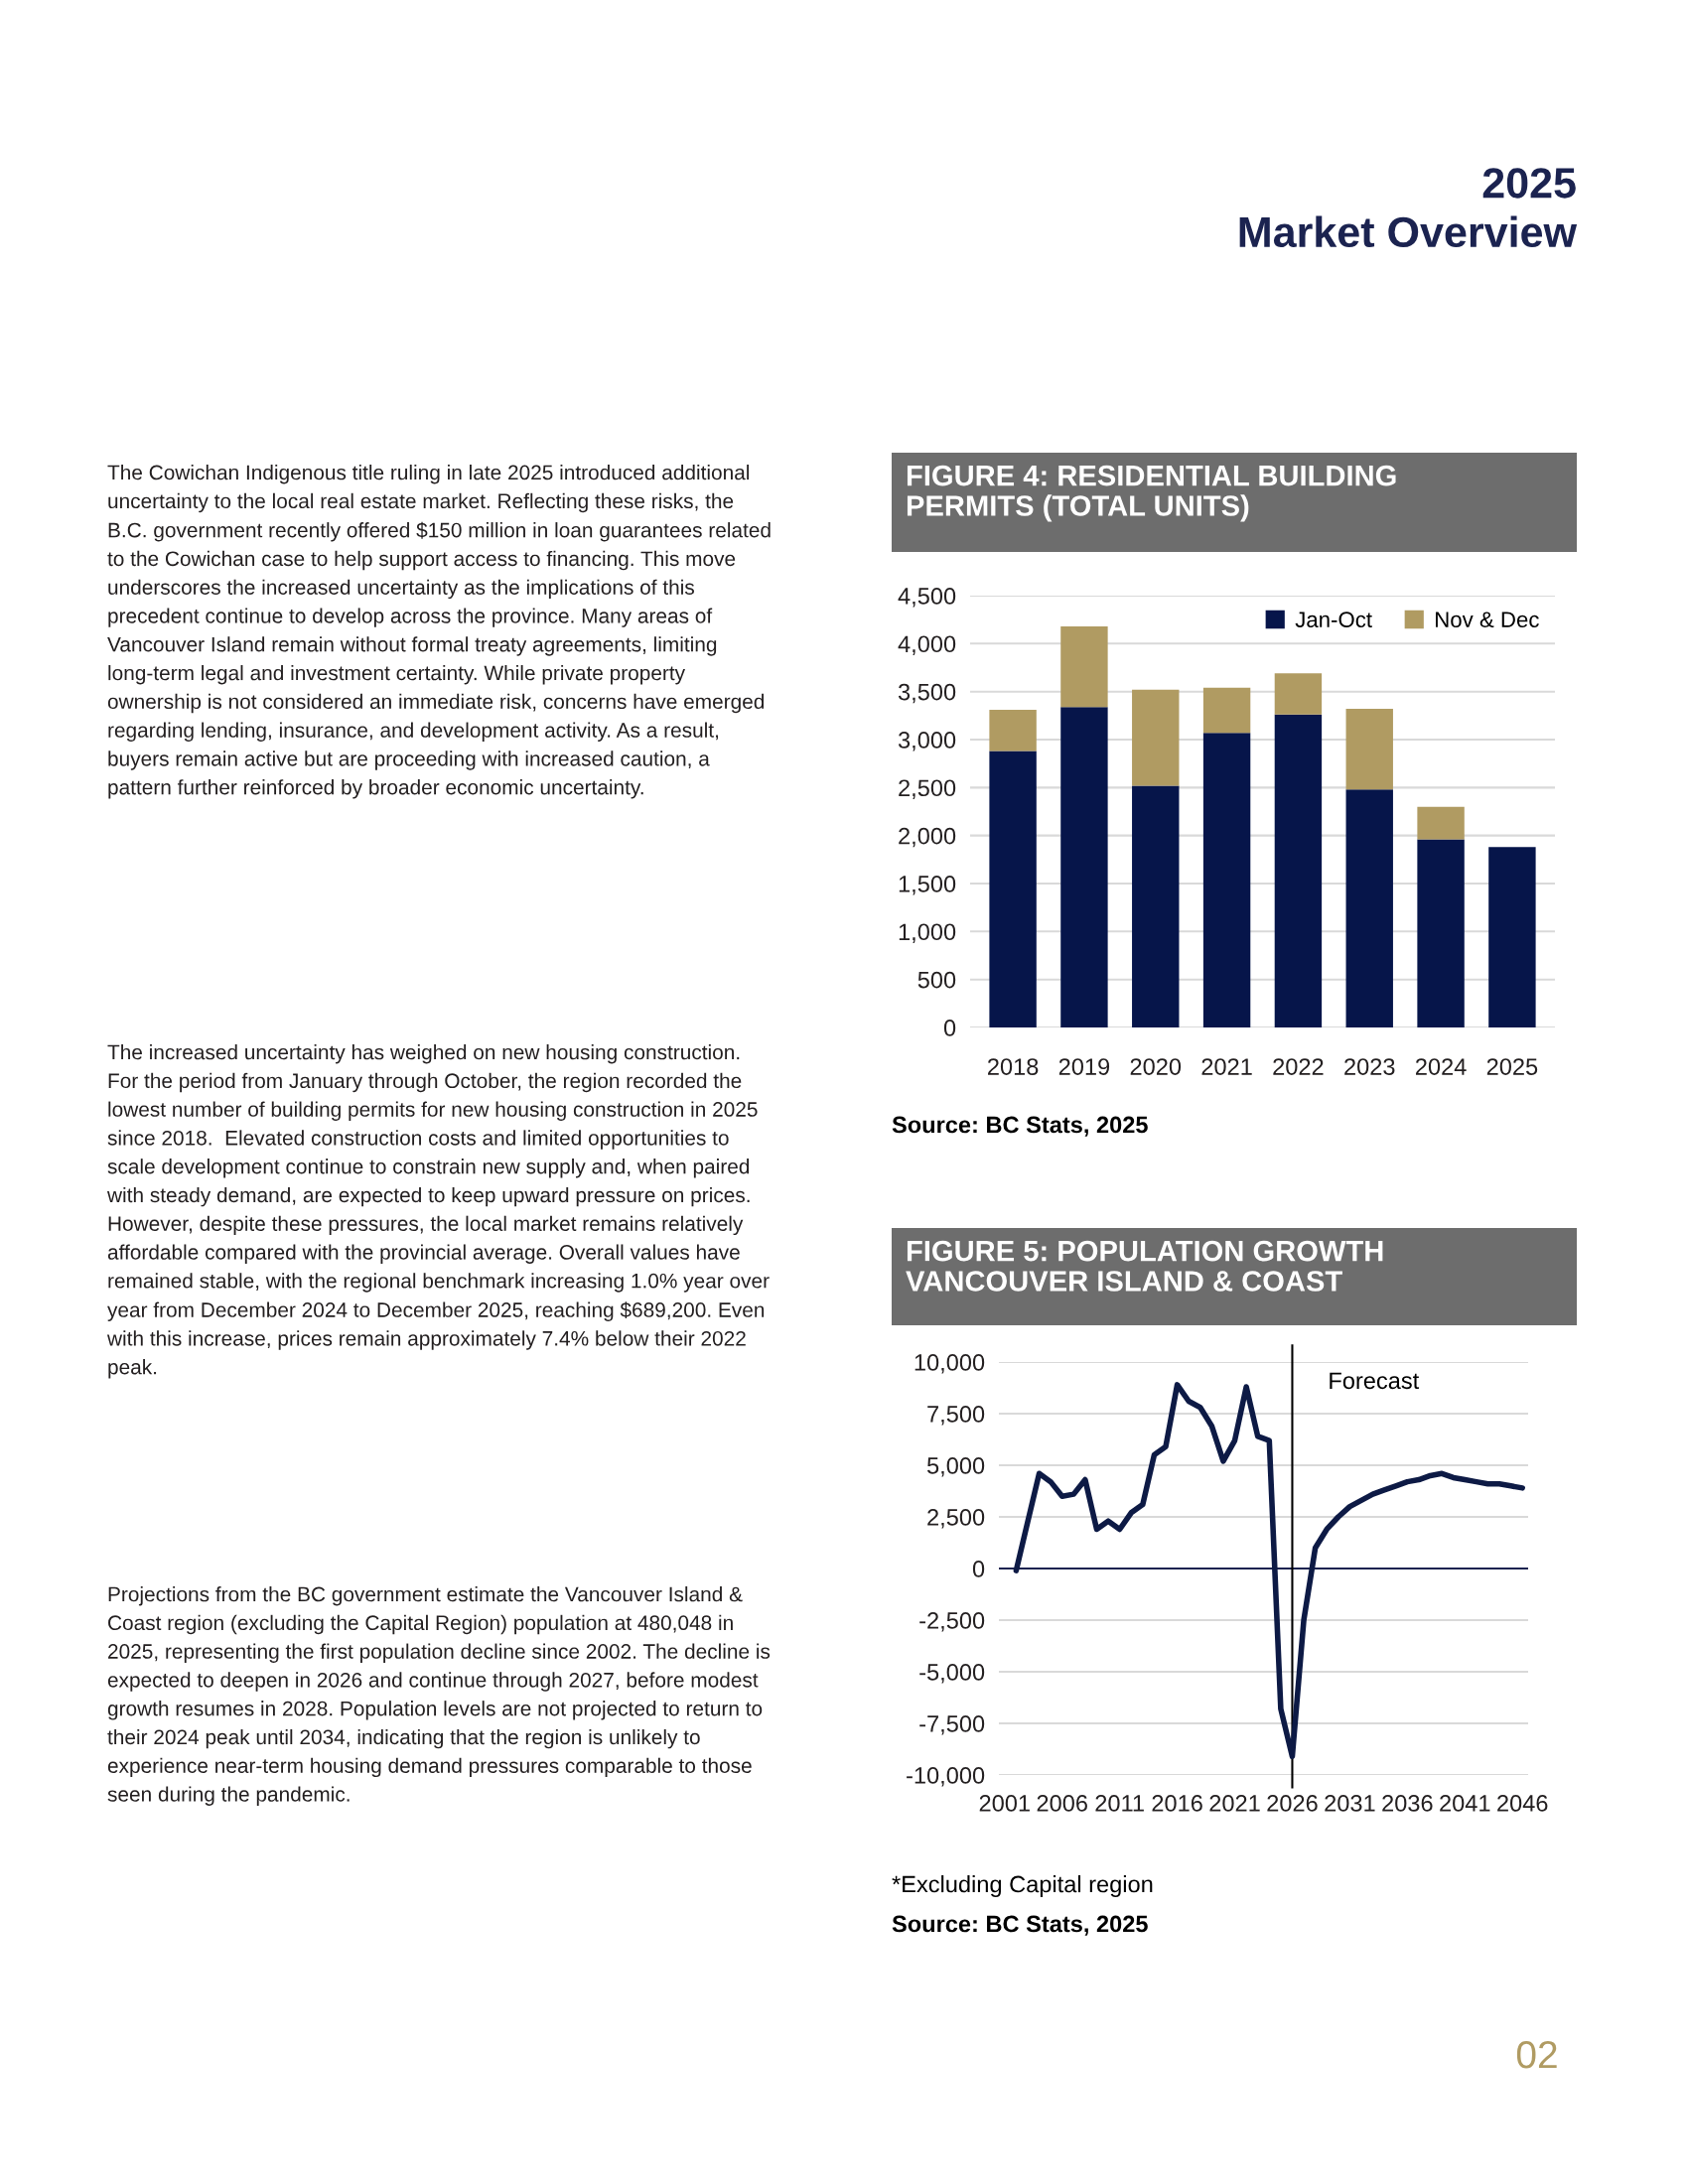 The height and width of the screenshot is (2184, 1688). What do you see at coordinates (952, 1725) in the screenshot?
I see `y-tick-label: -7,500` at bounding box center [952, 1725].